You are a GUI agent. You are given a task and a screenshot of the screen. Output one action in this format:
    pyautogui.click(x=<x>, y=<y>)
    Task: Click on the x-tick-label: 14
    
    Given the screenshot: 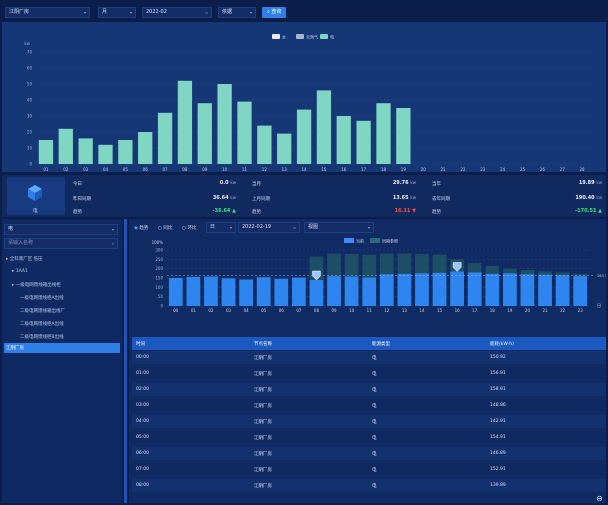 What is the action you would take?
    pyautogui.click(x=305, y=169)
    